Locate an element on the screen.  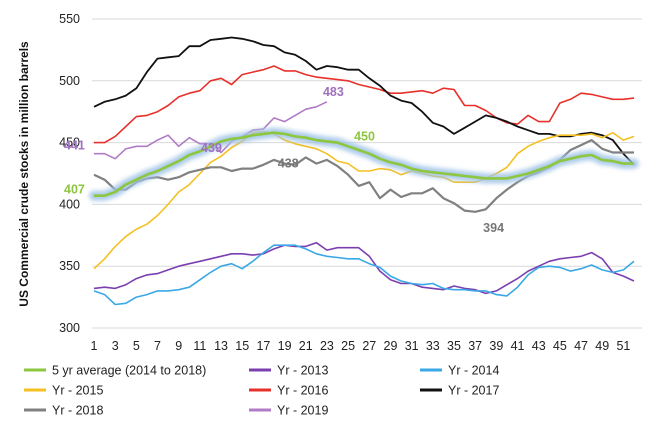
x-tick-25: 25 is located at coordinates (348, 346).